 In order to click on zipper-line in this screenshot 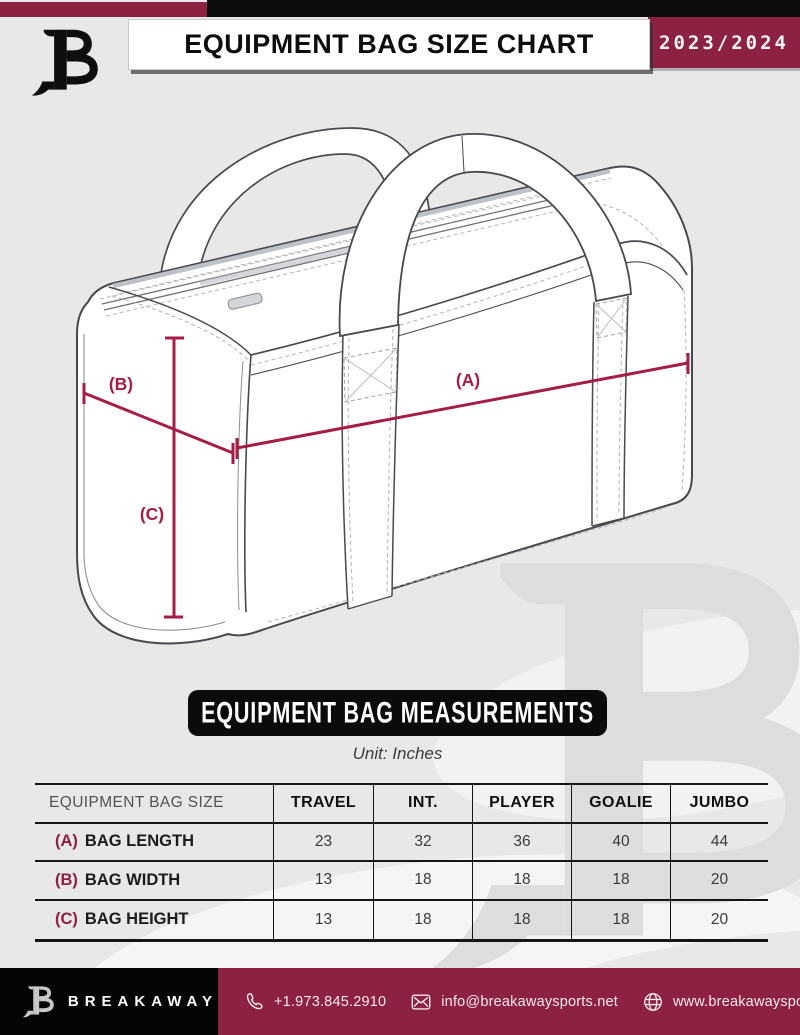, I will do `click(336, 256)`.